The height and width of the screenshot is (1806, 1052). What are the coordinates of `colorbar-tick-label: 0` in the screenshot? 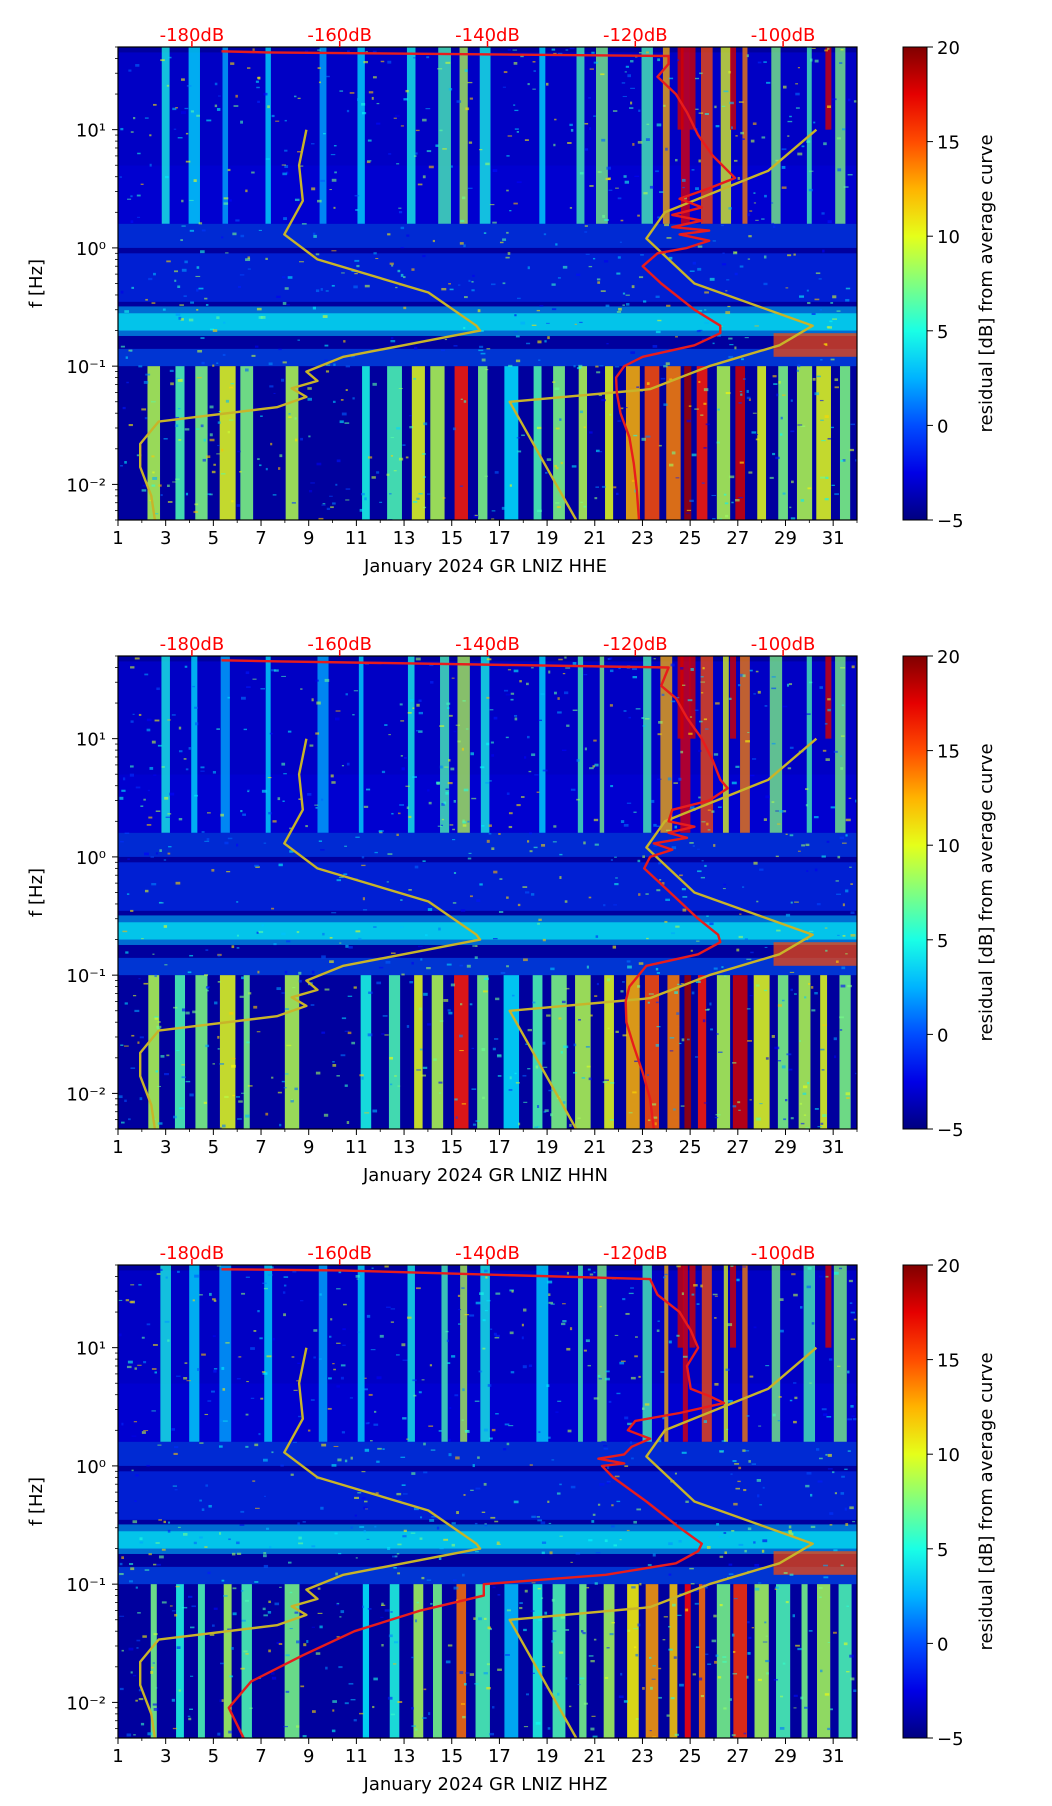 It's located at (942, 426).